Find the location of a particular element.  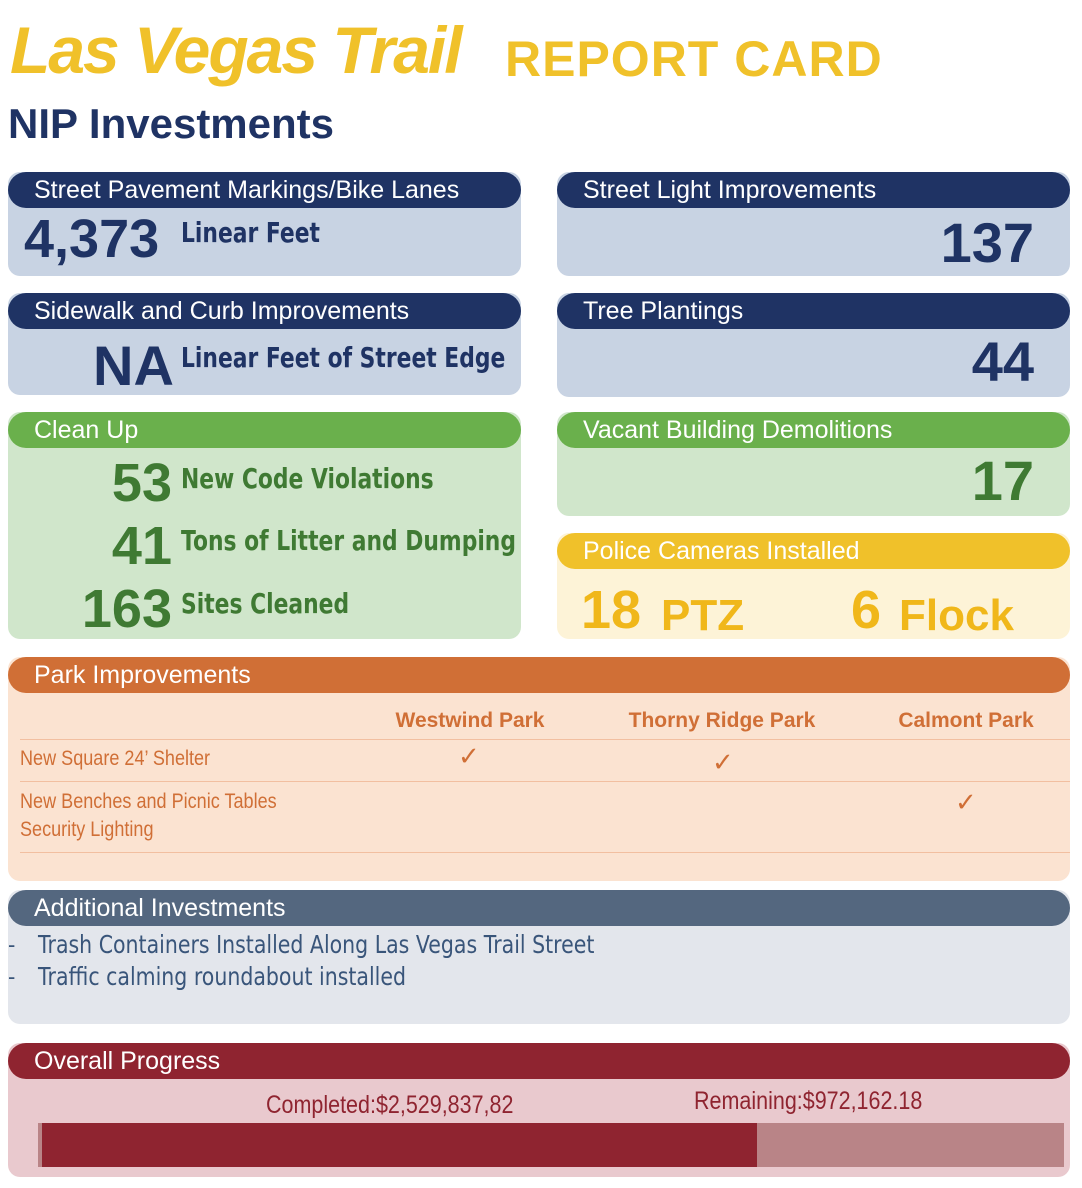

report-title-suffix: REPORT CARD is located at coordinates (694, 59).